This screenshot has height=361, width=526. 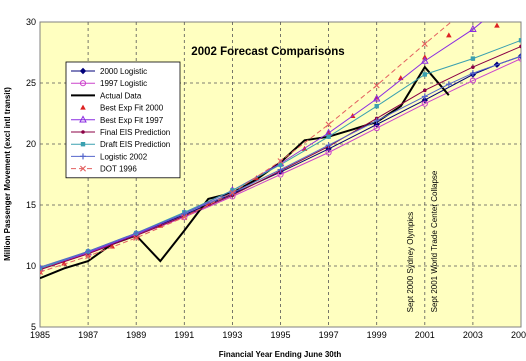 What do you see at coordinates (124, 156) in the screenshot?
I see `legend-label: Logistic 2002` at bounding box center [124, 156].